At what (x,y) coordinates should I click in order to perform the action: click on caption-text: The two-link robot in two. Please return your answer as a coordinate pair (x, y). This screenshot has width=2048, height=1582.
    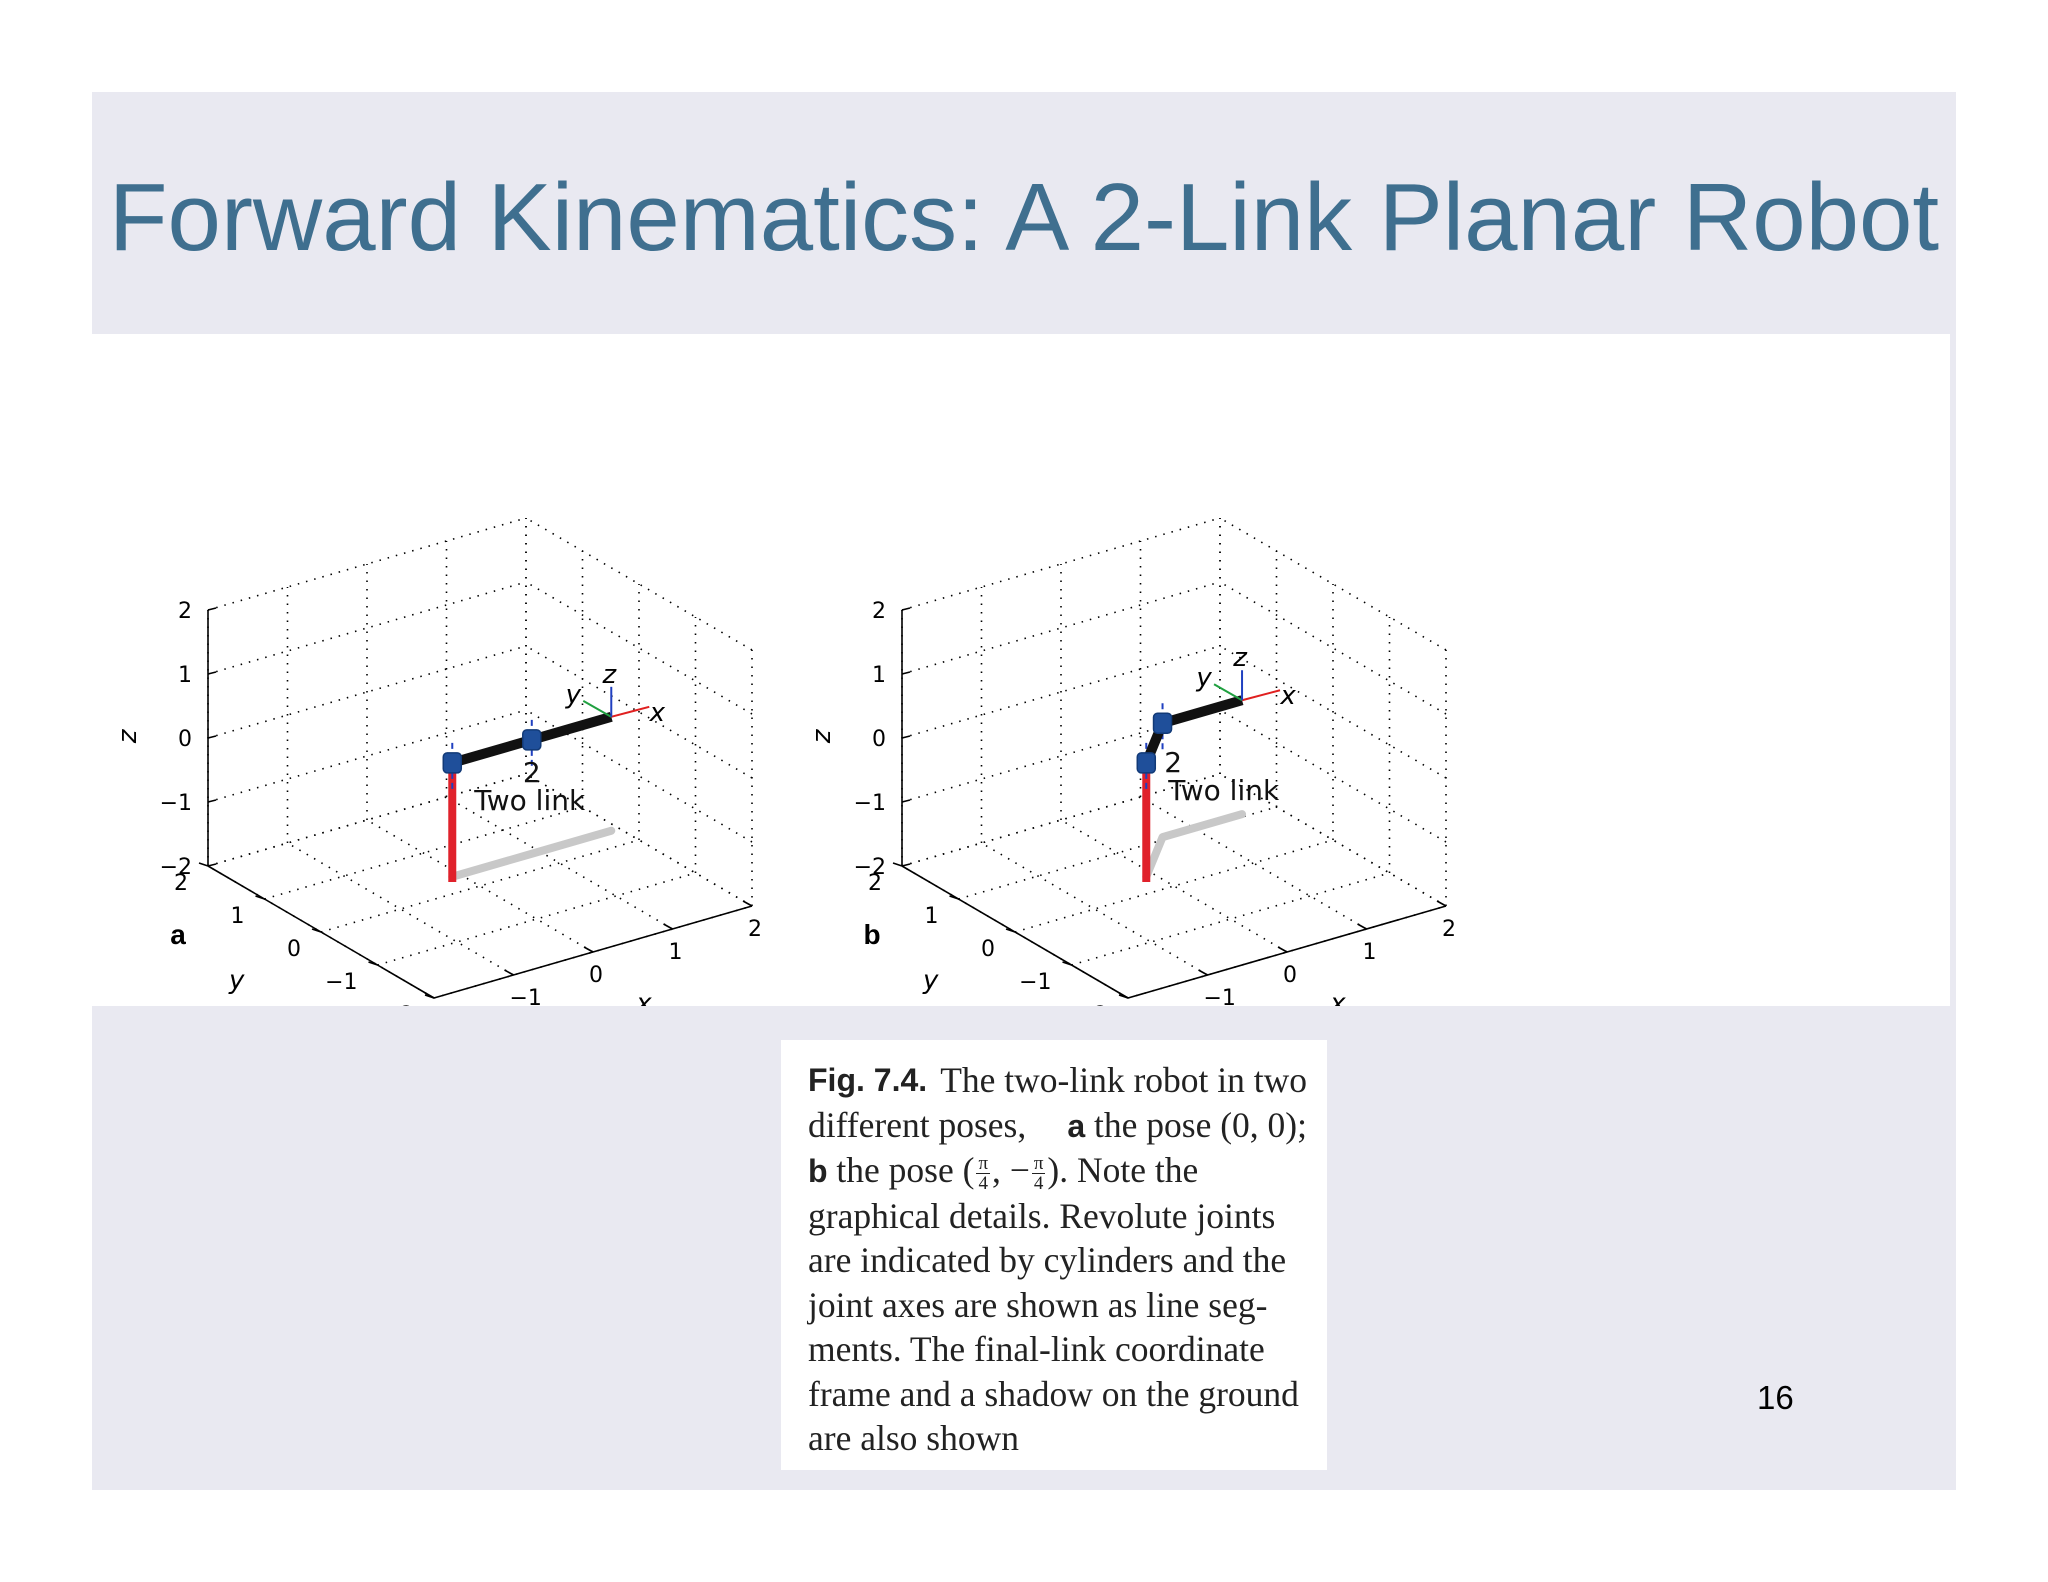
    Looking at the image, I should click on (1123, 1080).